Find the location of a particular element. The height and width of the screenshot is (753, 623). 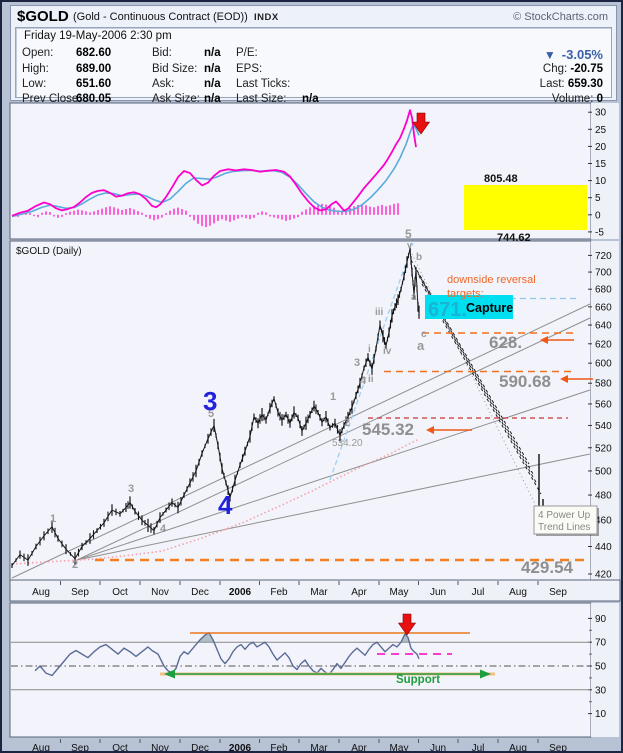

date-axis-strip is located at coordinates (315, 590).